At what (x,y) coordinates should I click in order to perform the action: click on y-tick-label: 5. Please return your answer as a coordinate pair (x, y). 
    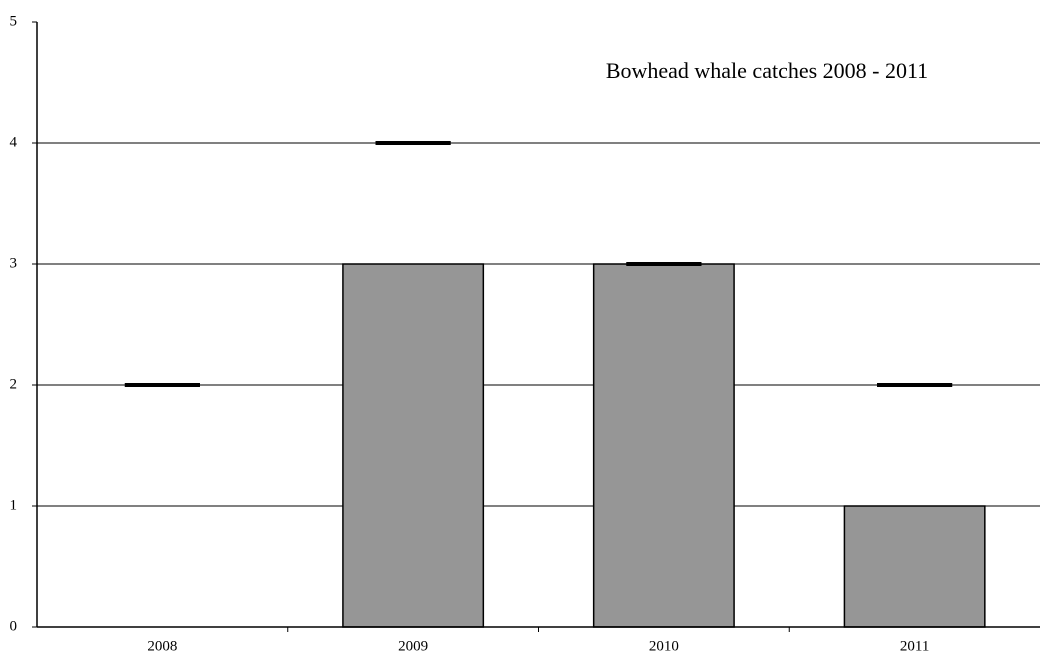
    Looking at the image, I should click on (14, 21).